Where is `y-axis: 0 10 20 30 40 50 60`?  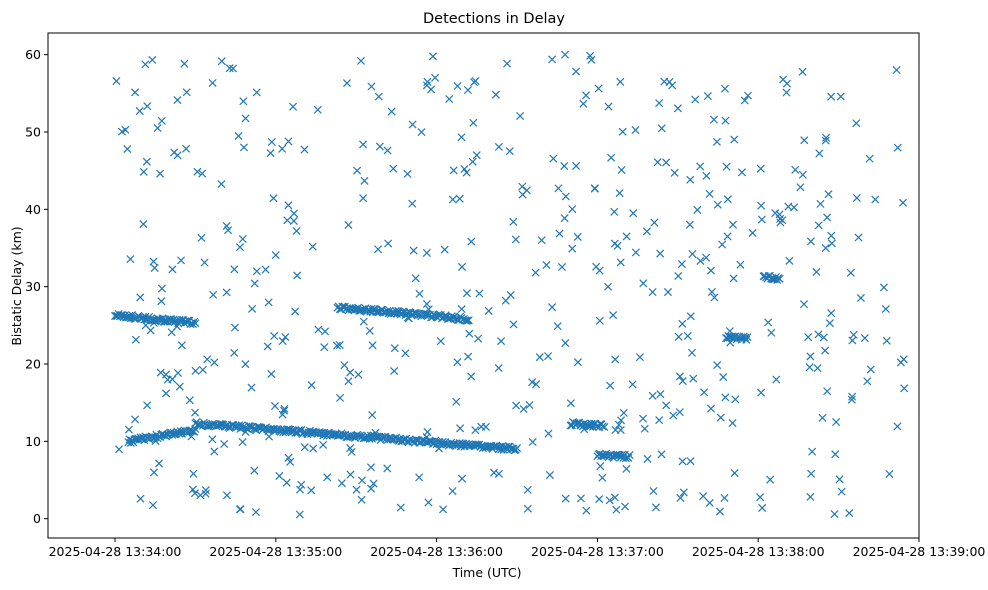
y-axis: 0 10 20 30 40 50 60 is located at coordinates (36, 286).